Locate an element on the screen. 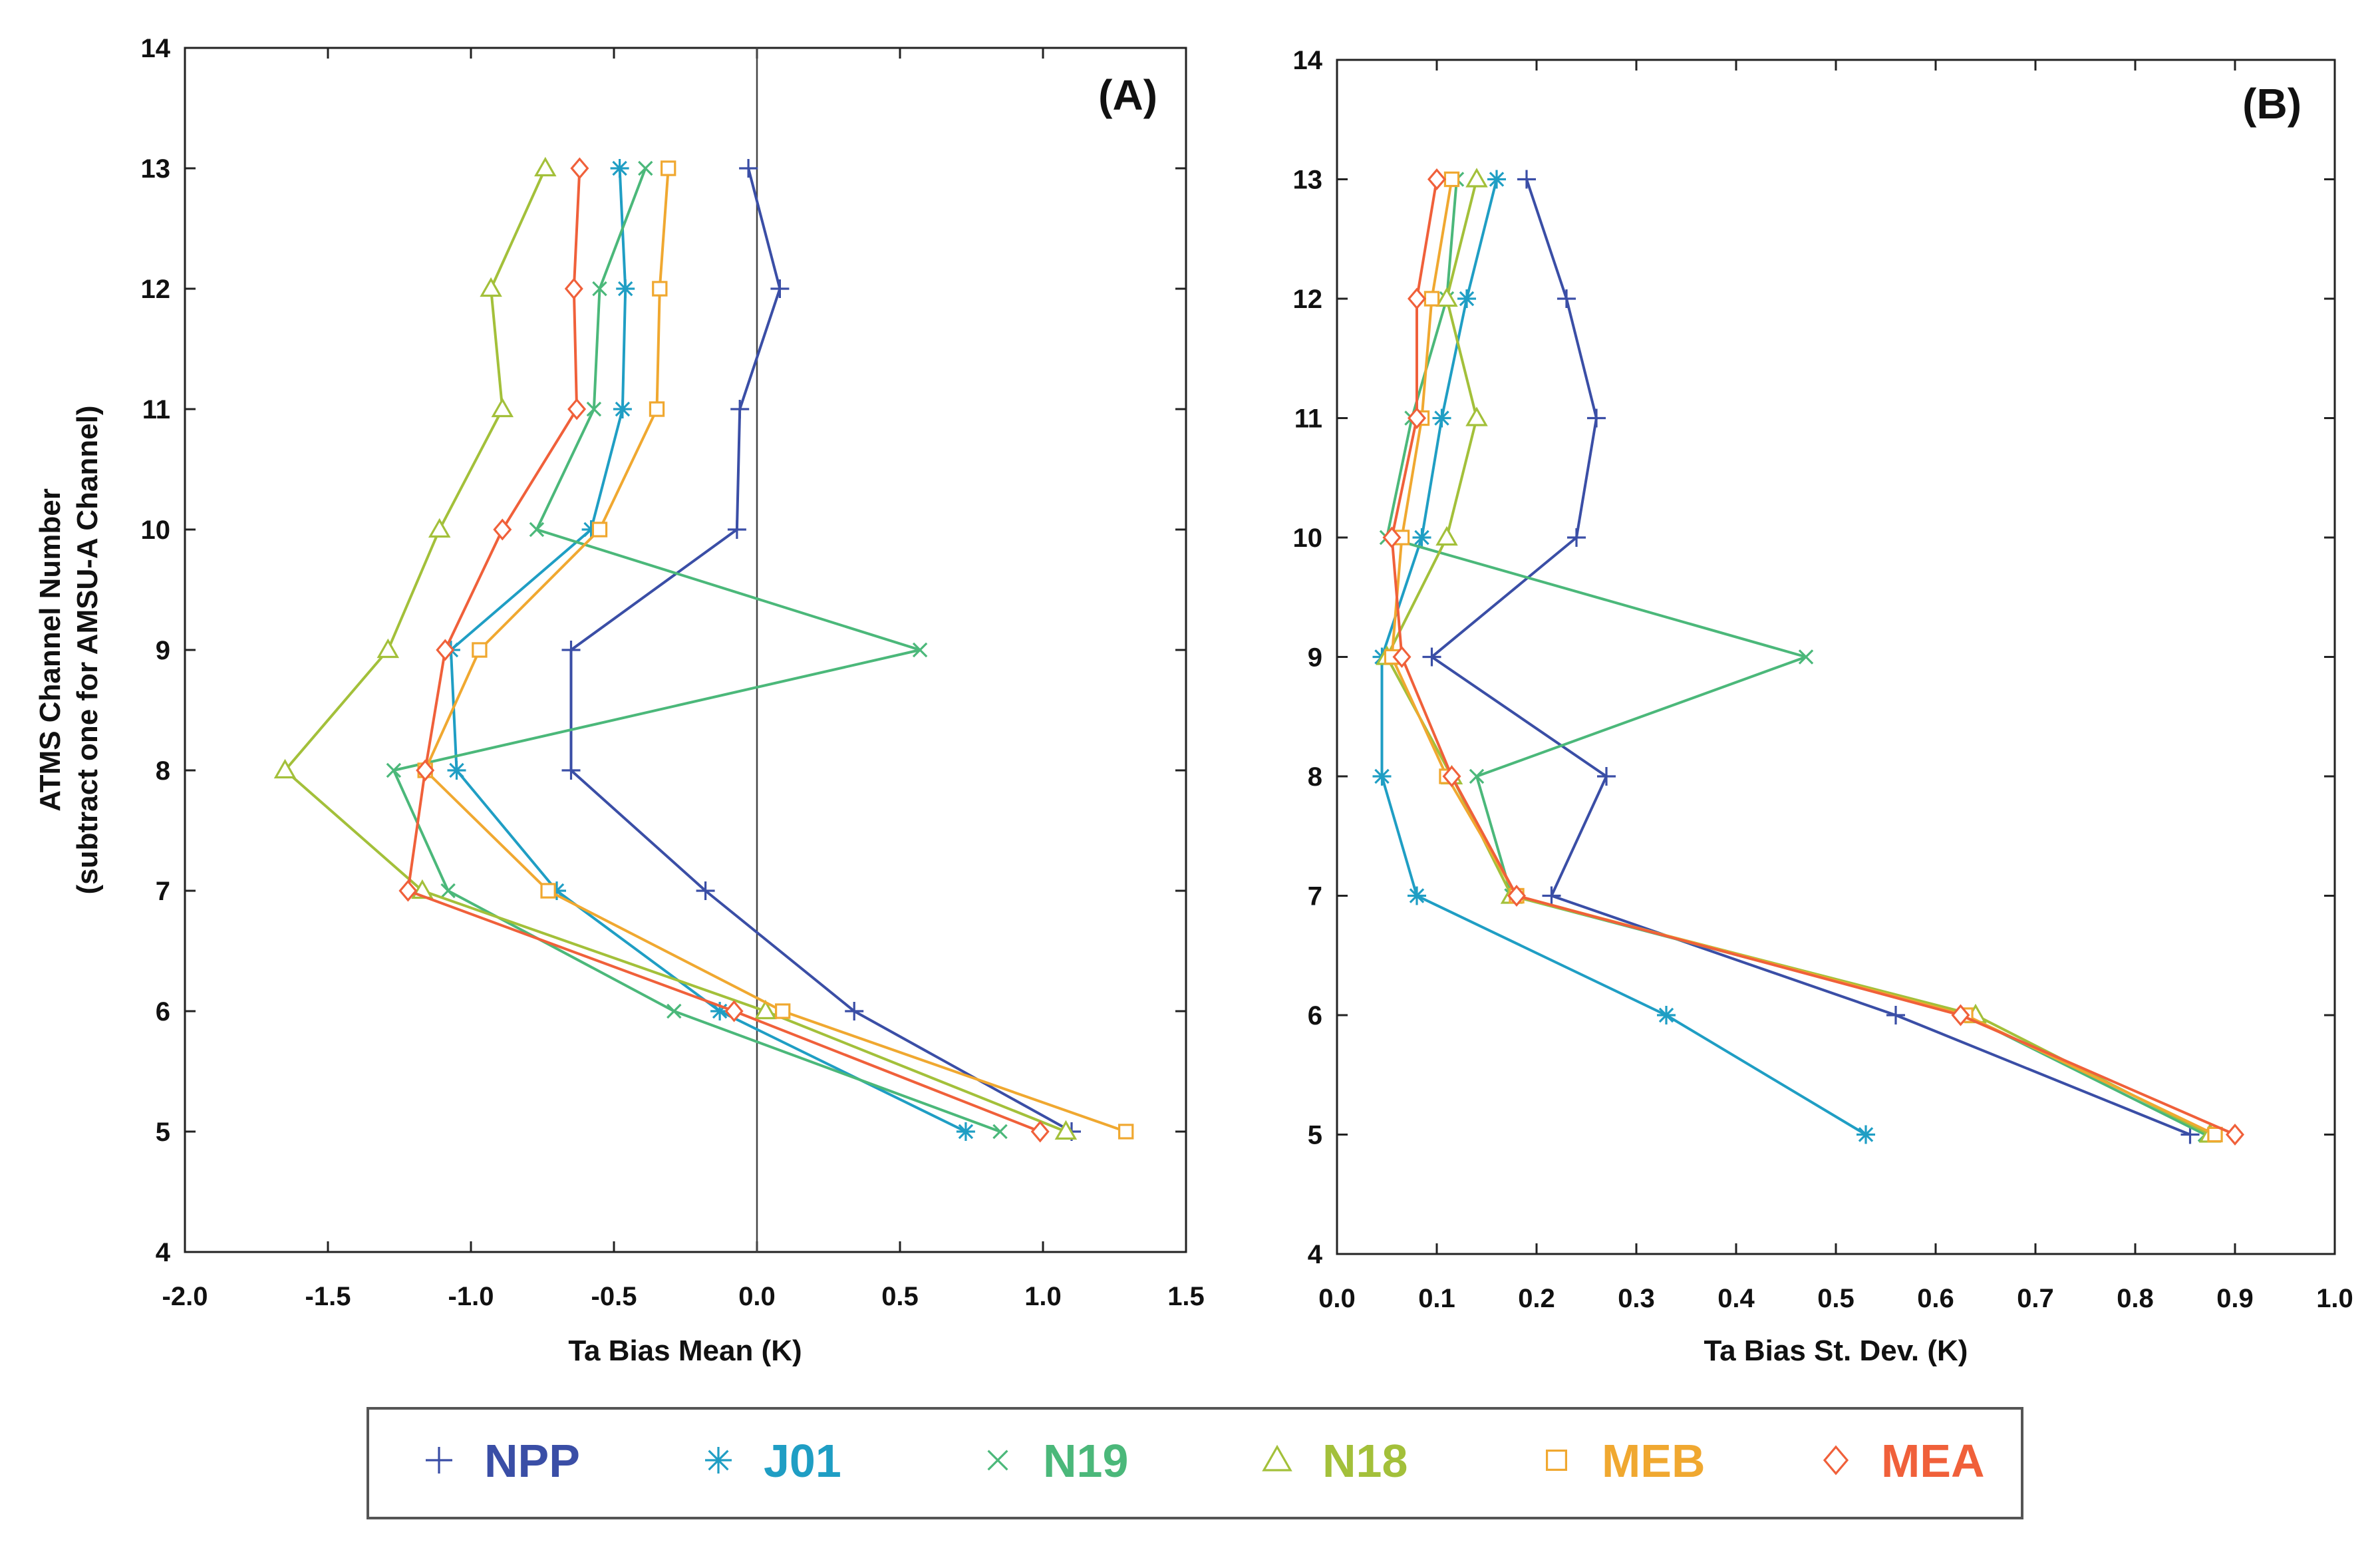  legend-label-npp: NPP is located at coordinates (532, 1461).